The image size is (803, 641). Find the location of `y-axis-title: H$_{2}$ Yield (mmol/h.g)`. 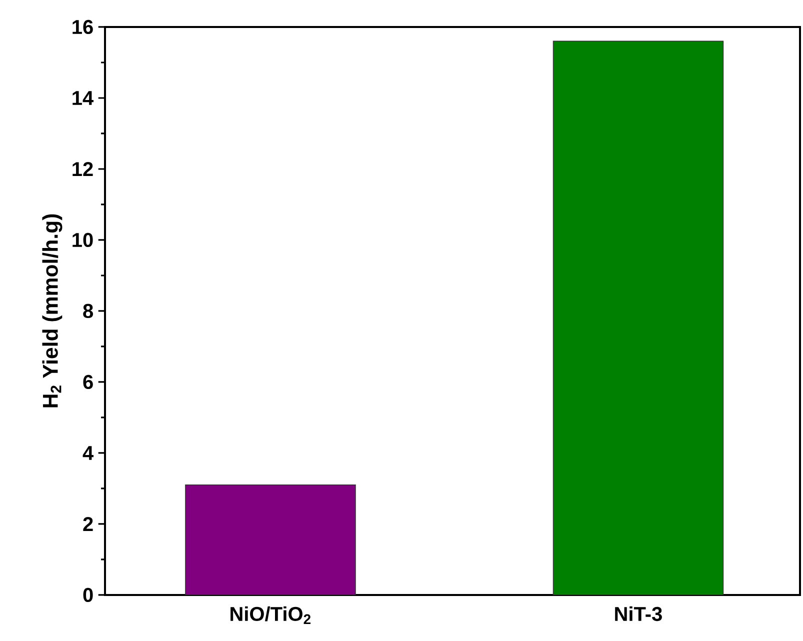

y-axis-title: H$_{2}$ Yield (mmol/h.g) is located at coordinates (52, 311).